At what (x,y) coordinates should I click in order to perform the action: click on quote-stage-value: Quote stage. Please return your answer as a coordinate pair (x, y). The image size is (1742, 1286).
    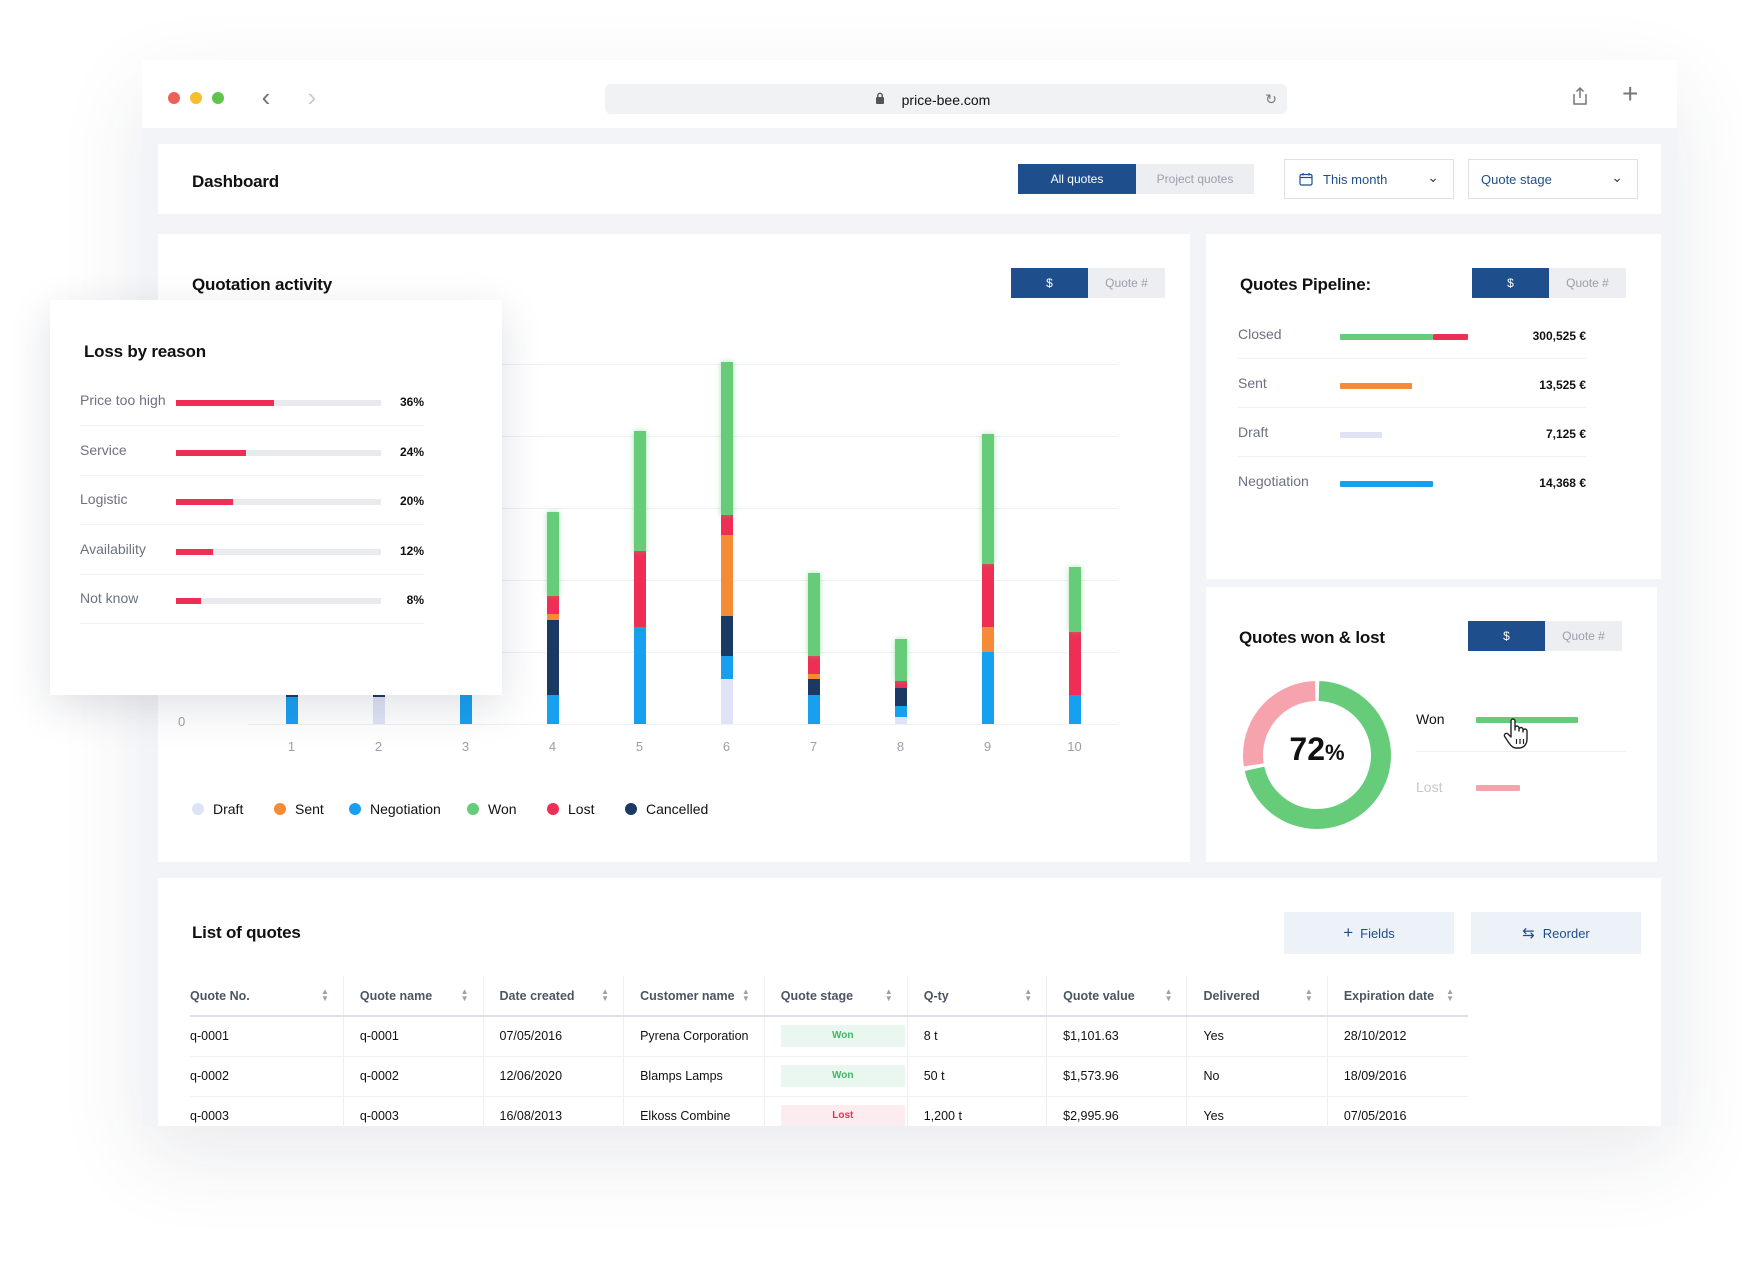
    Looking at the image, I should click on (1516, 179).